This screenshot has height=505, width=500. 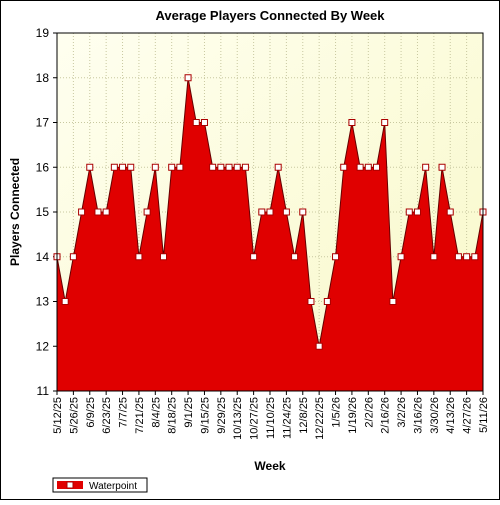 I want to click on x-tick-label: 5/12/25, so click(x=58, y=415).